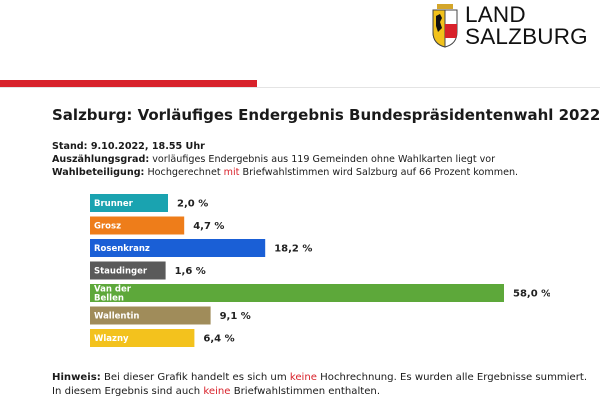 This screenshot has width=600, height=400. What do you see at coordinates (116, 317) in the screenshot?
I see `category-label: Wallentin` at bounding box center [116, 317].